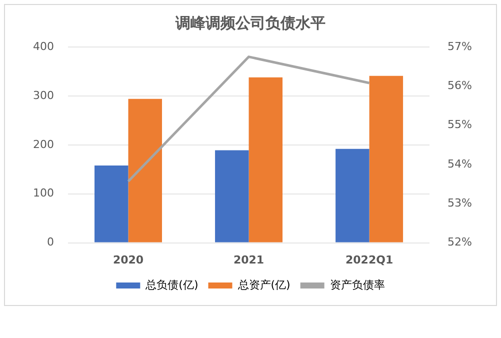  What do you see at coordinates (43, 46) in the screenshot?
I see `y-tick-label: 400` at bounding box center [43, 46].